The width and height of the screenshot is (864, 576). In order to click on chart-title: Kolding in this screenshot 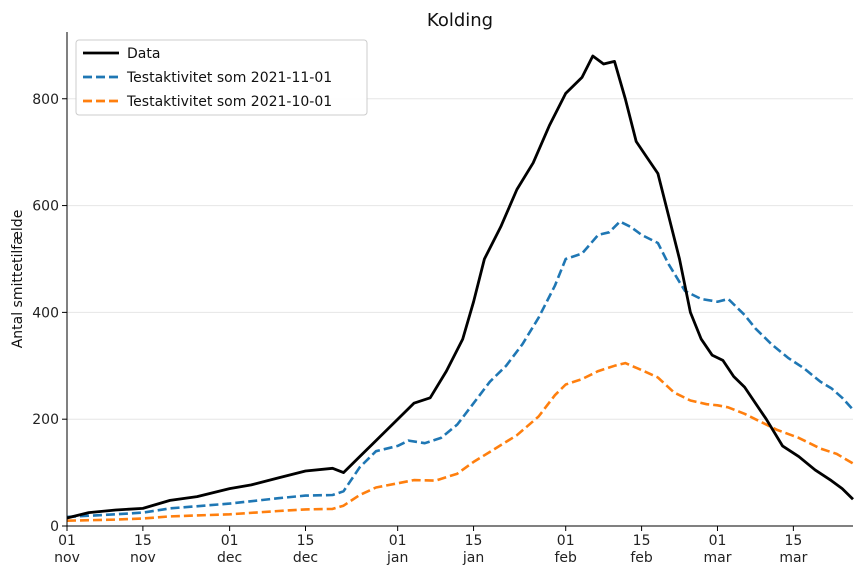, I will do `click(460, 20)`.